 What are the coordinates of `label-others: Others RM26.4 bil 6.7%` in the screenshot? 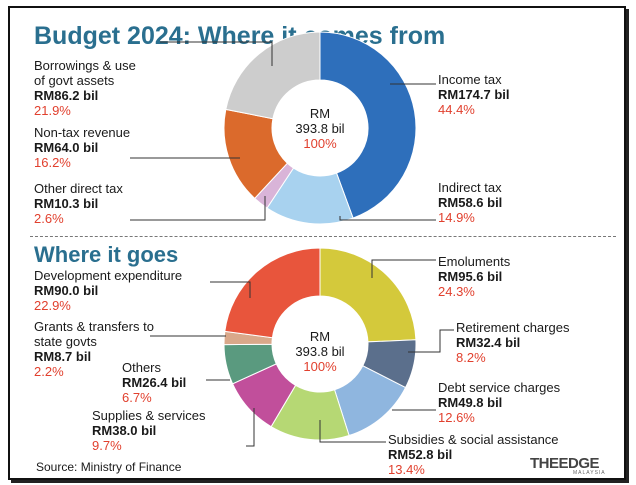 It's located at (154, 382).